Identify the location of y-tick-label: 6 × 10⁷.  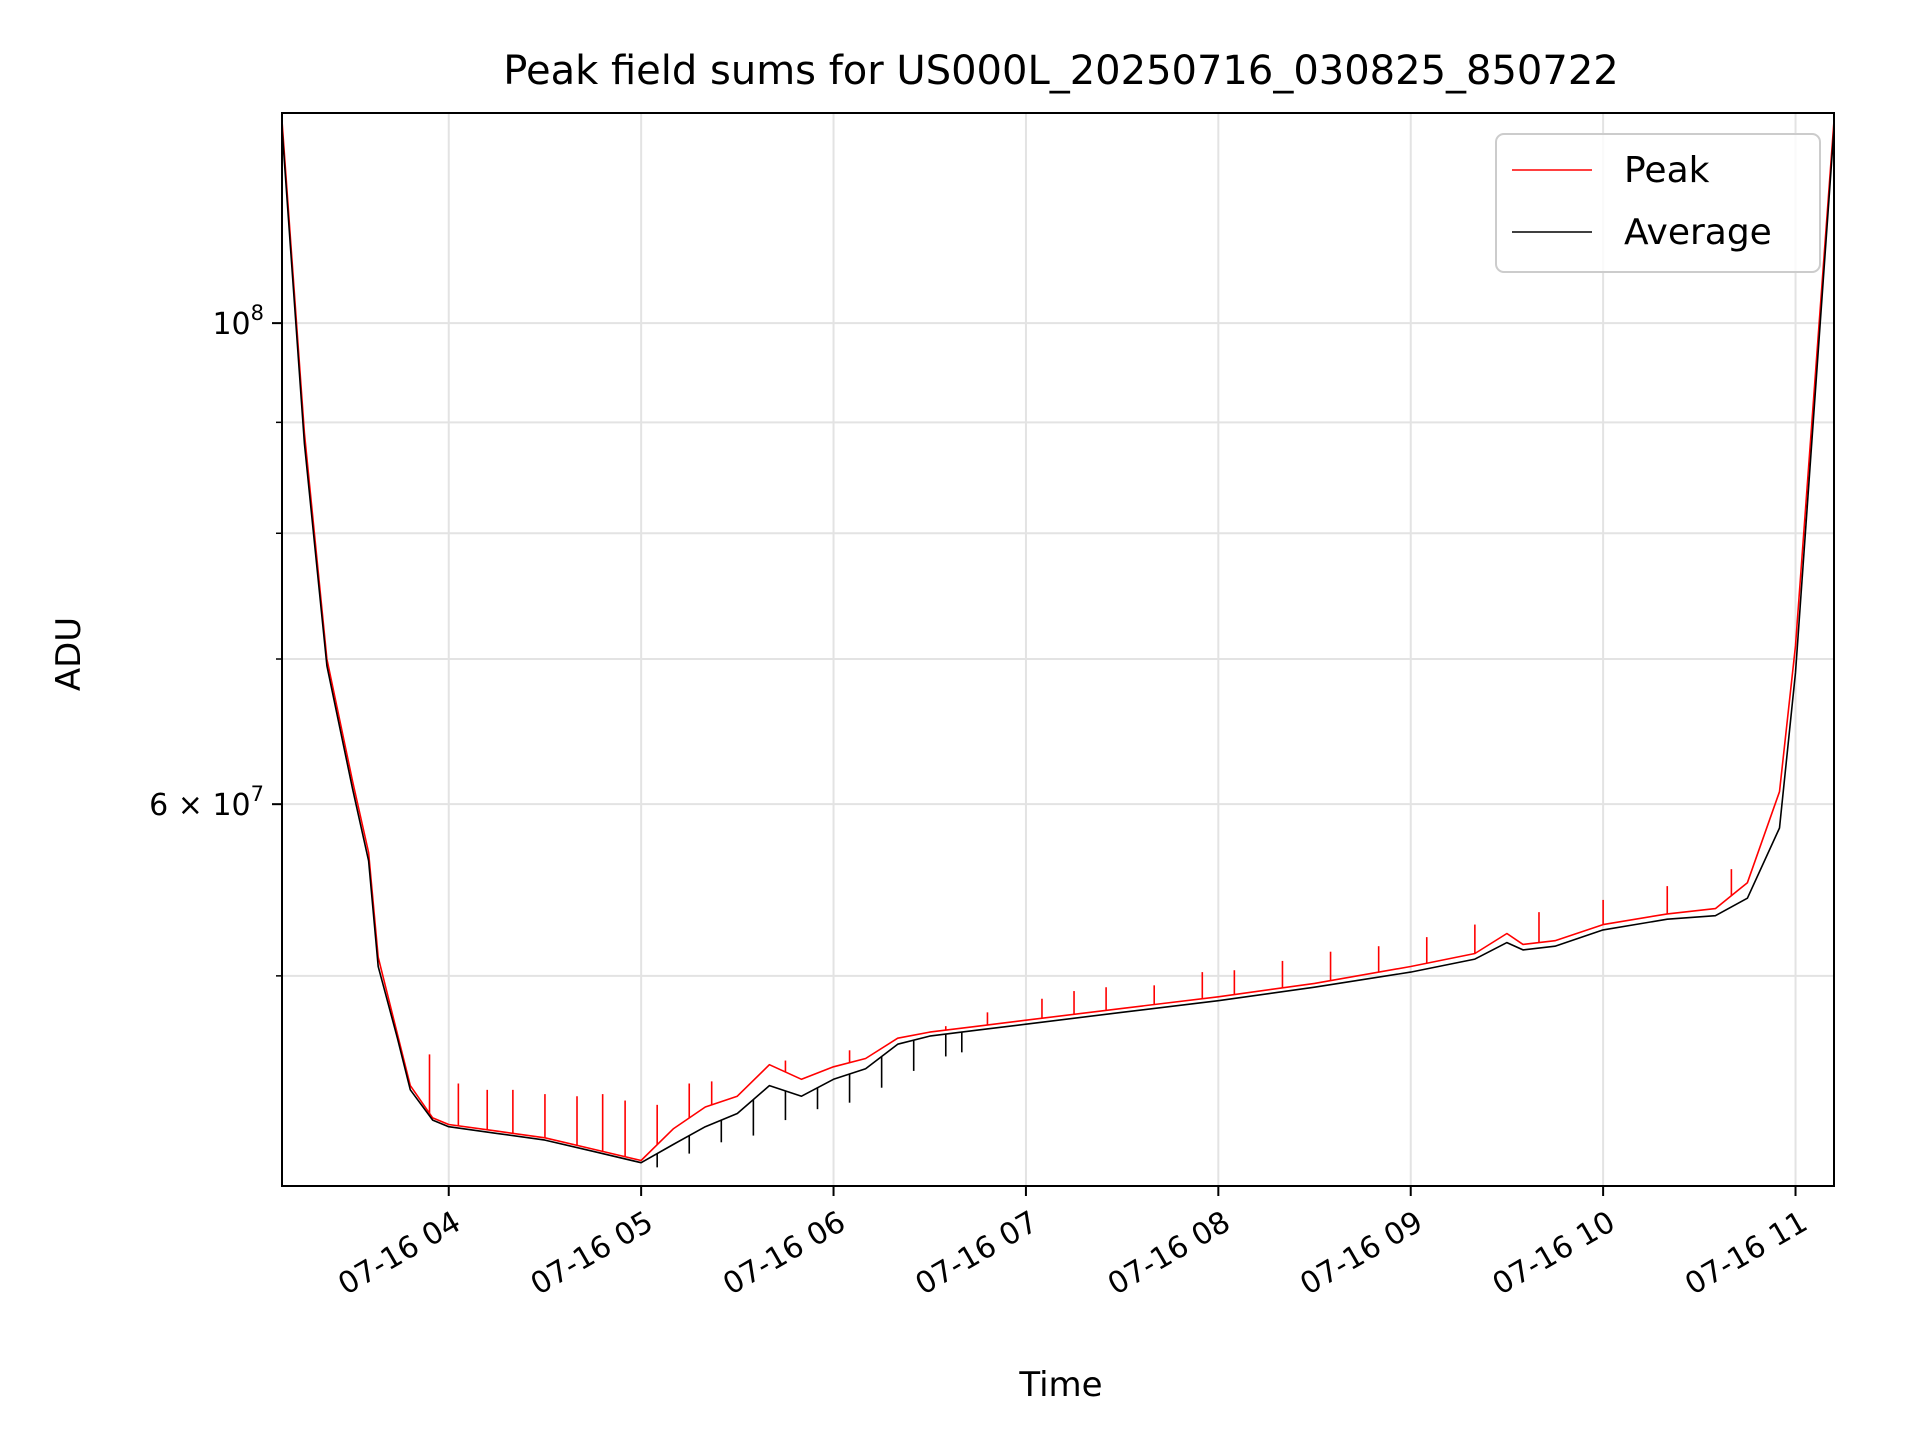
(206, 802).